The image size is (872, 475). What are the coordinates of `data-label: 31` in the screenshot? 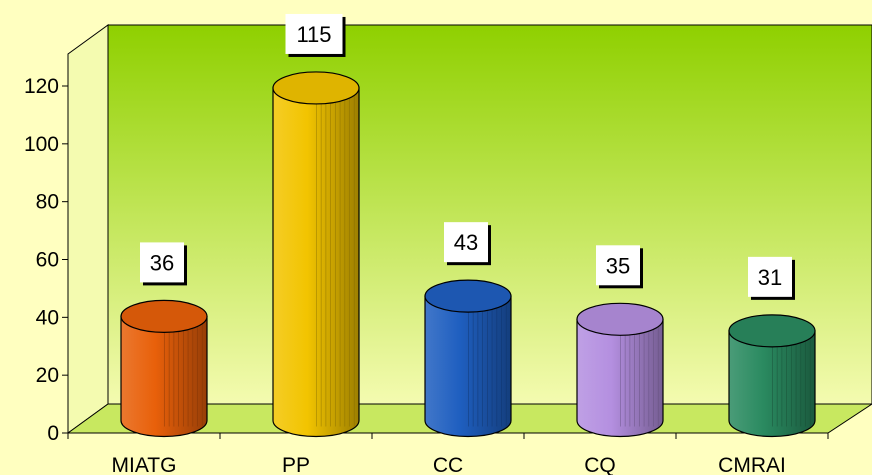 It's located at (771, 278).